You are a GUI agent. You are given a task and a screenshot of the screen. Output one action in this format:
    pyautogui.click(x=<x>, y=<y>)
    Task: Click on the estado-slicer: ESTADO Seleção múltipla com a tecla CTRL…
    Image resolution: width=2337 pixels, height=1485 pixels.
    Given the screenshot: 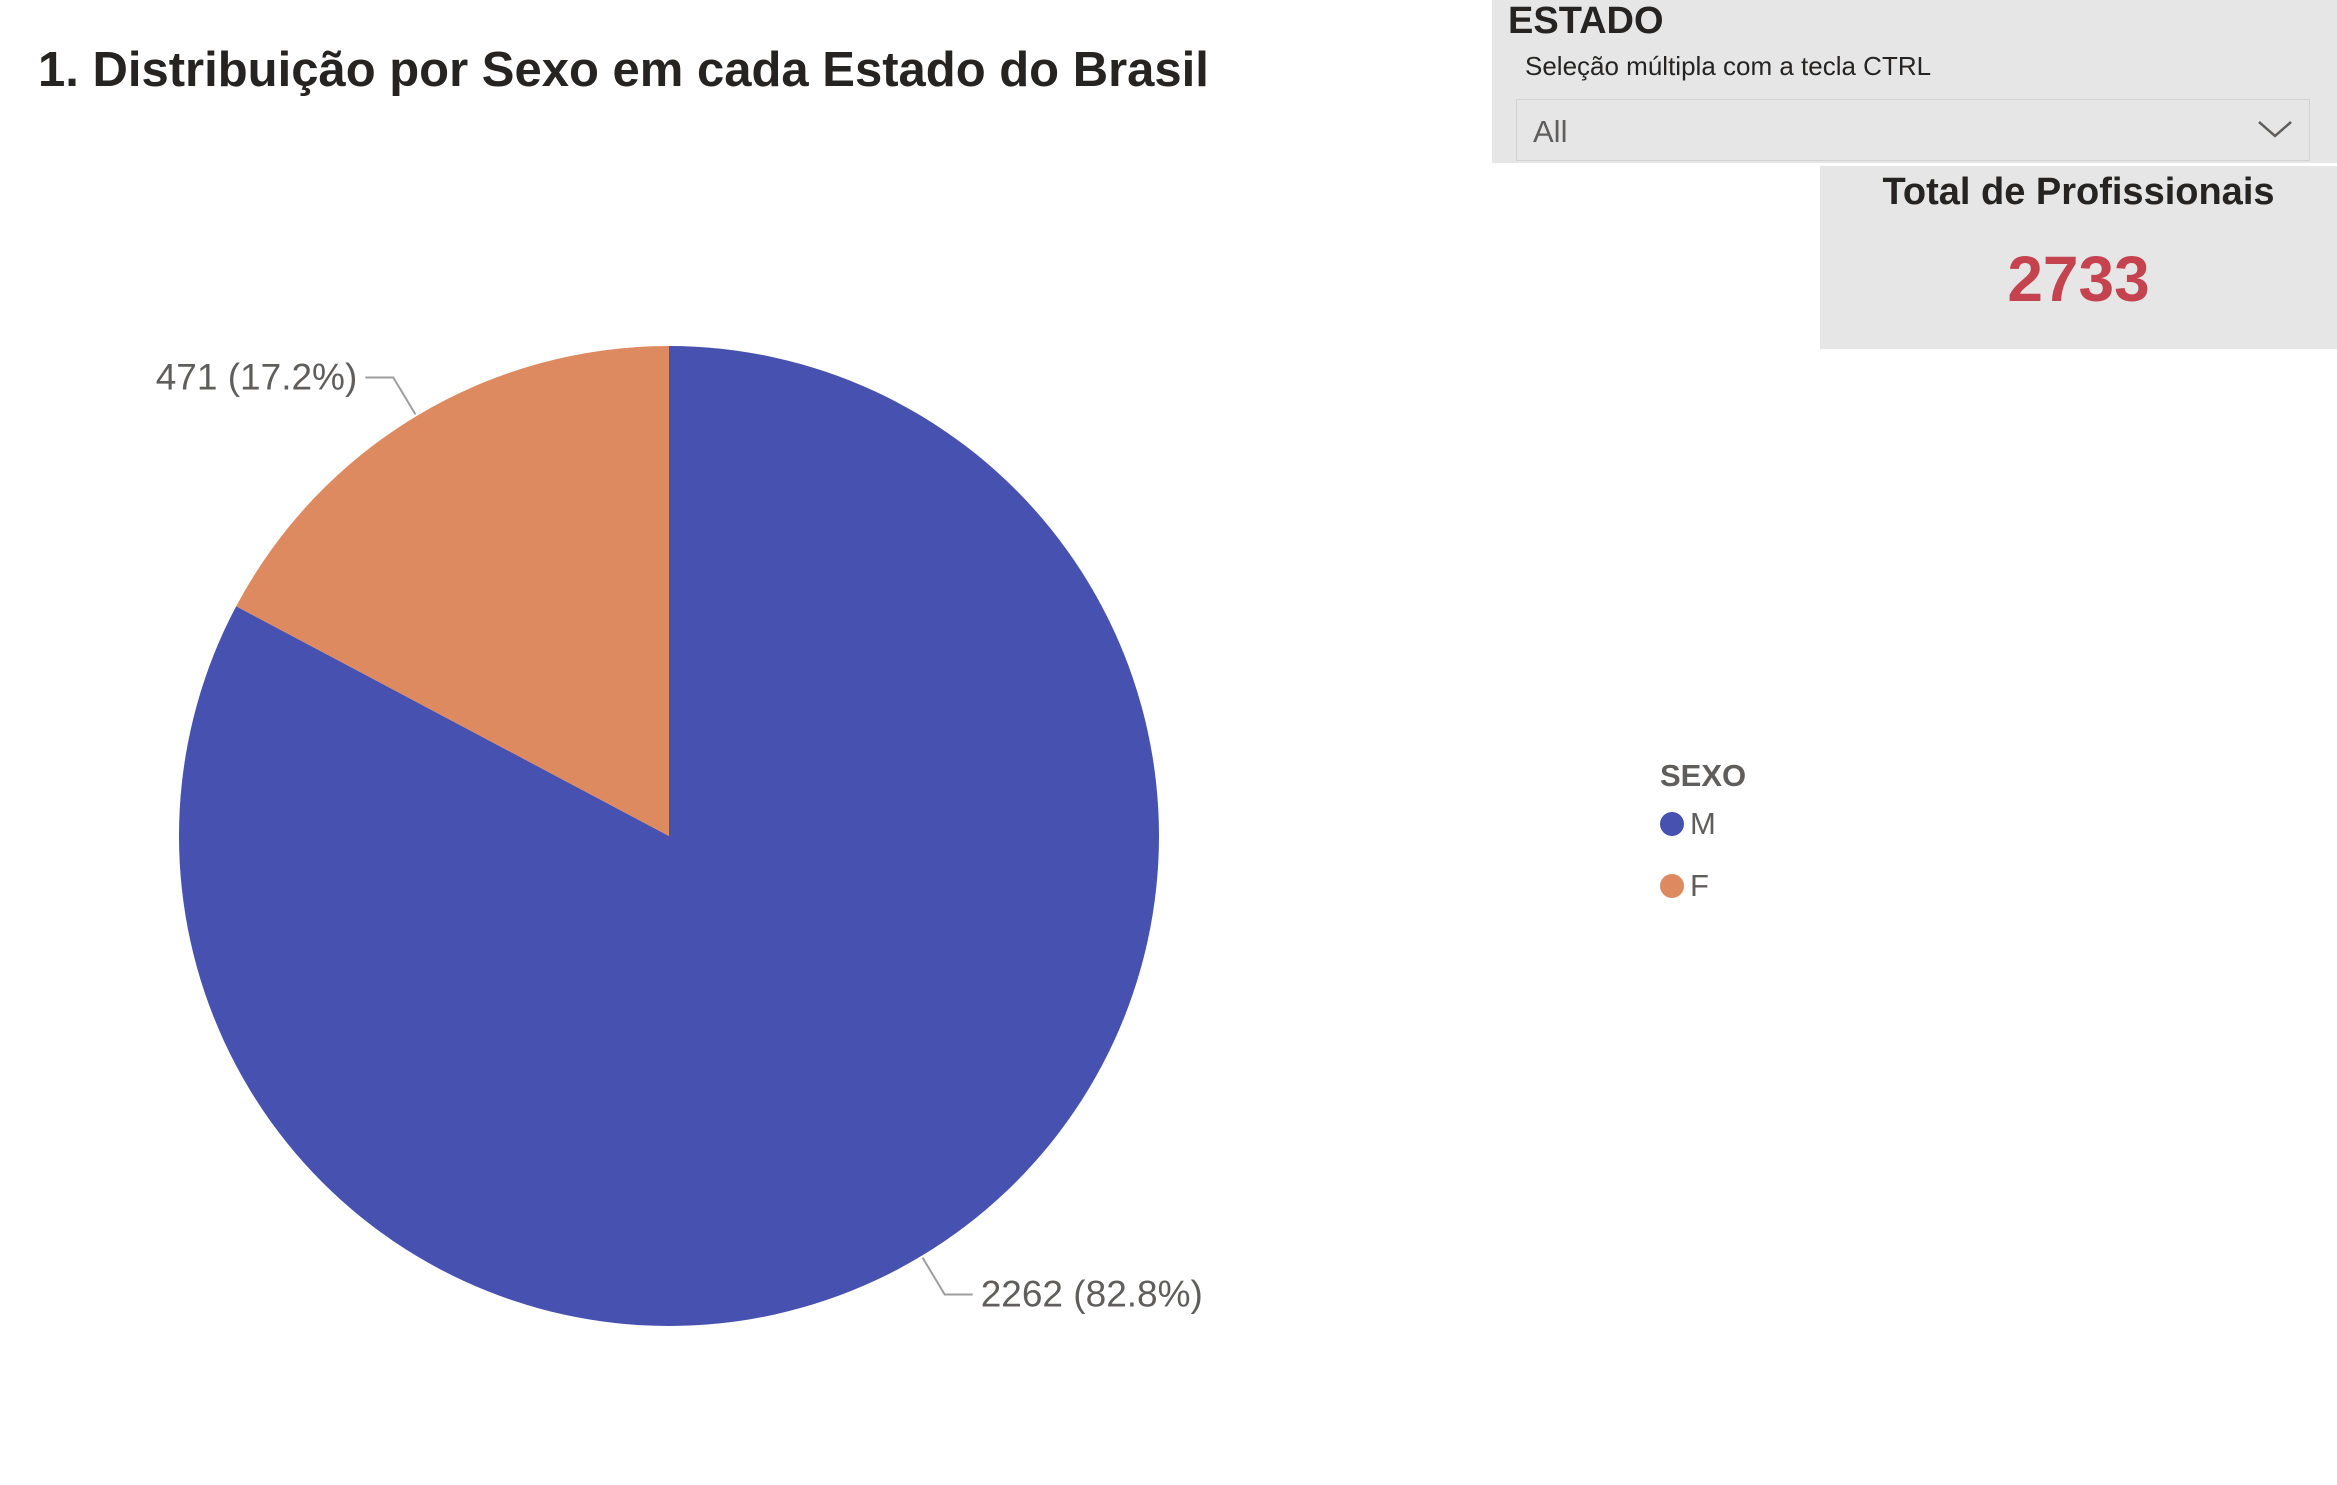 What is the action you would take?
    pyautogui.click(x=1914, y=81)
    